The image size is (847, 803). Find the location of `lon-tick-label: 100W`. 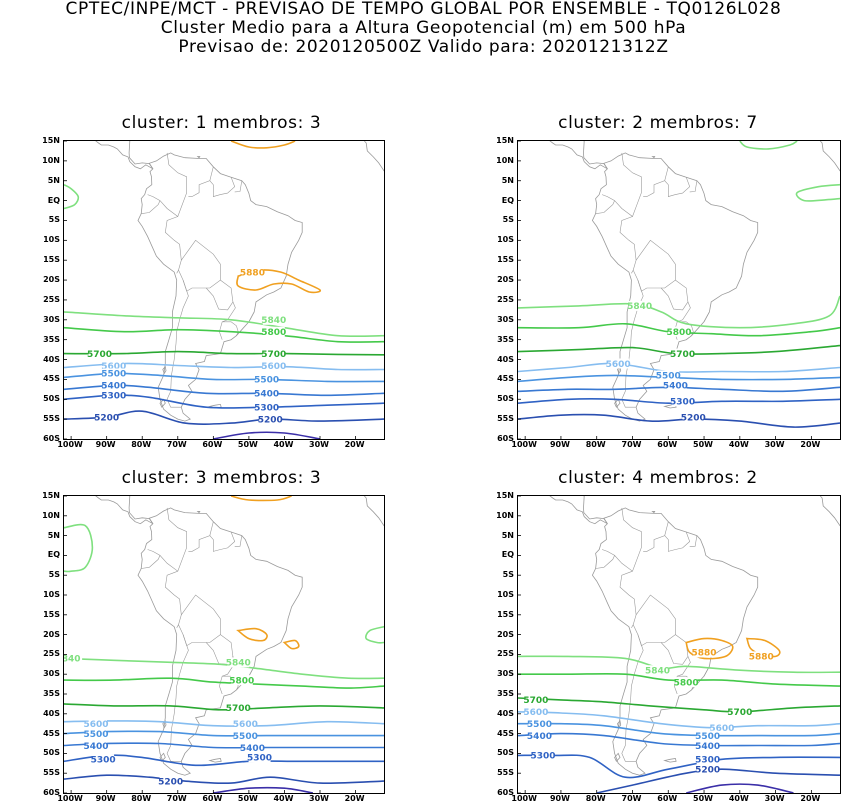

lon-tick-label: 100W is located at coordinates (524, 444).